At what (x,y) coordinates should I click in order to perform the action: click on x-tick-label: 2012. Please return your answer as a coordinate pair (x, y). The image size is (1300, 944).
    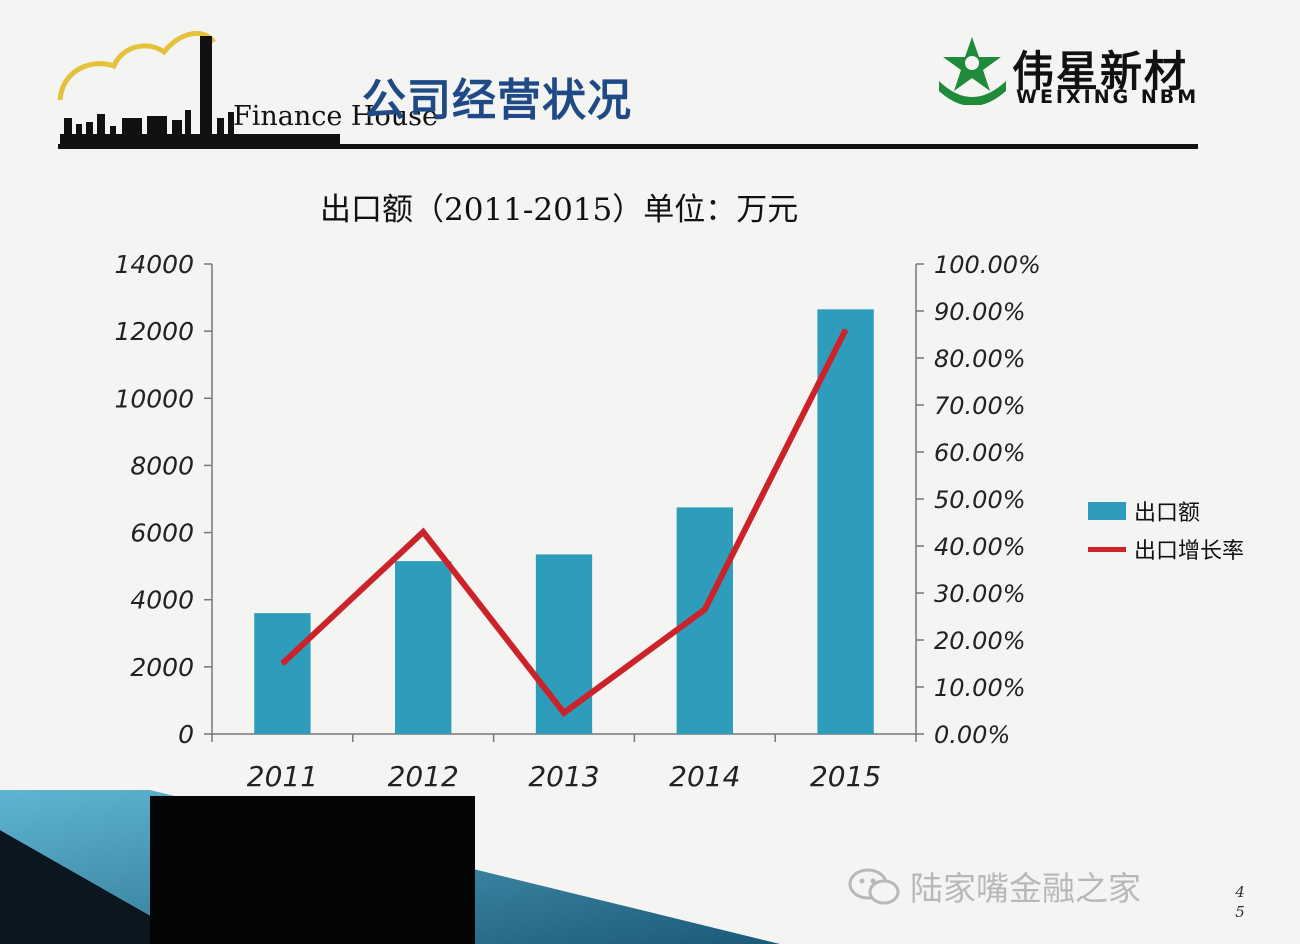
    Looking at the image, I should click on (423, 776).